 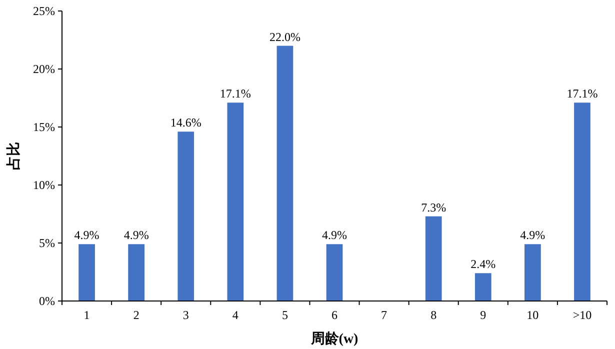 I want to click on y-axis-title: 占比, so click(x=14, y=156).